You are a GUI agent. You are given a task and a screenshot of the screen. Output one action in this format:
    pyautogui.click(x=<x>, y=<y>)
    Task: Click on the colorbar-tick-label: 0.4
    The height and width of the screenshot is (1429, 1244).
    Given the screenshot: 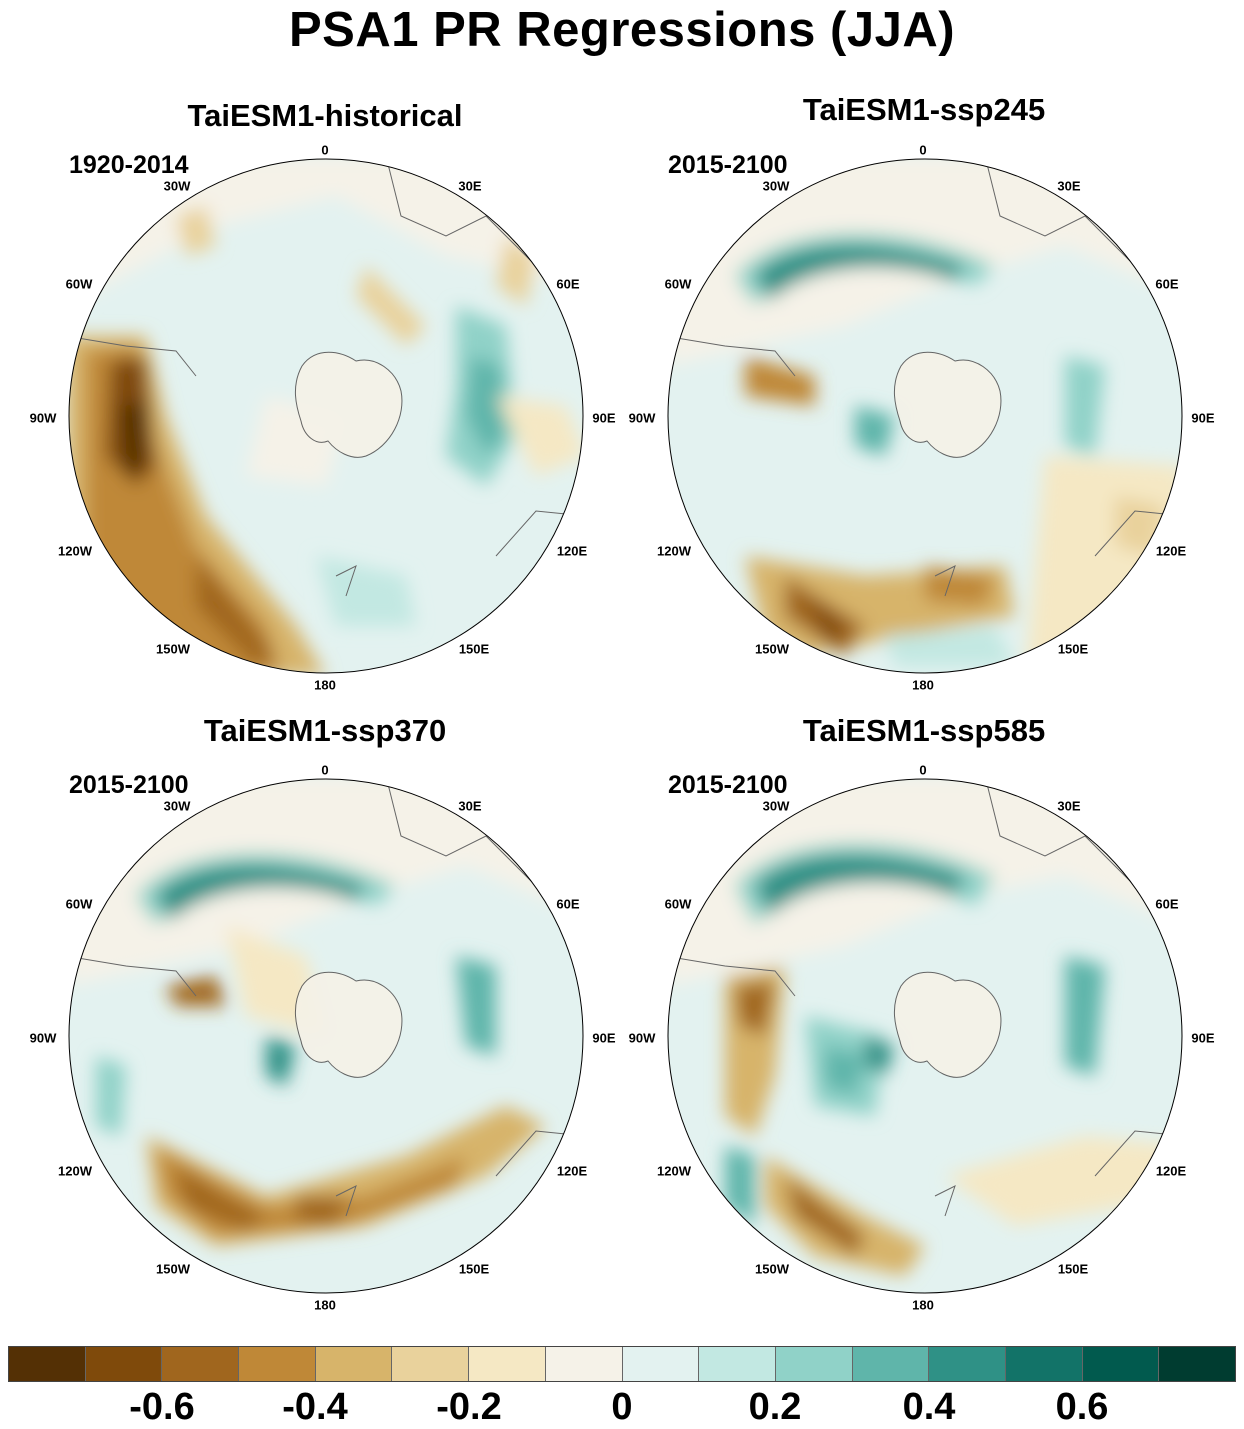 What is the action you would take?
    pyautogui.click(x=929, y=1407)
    